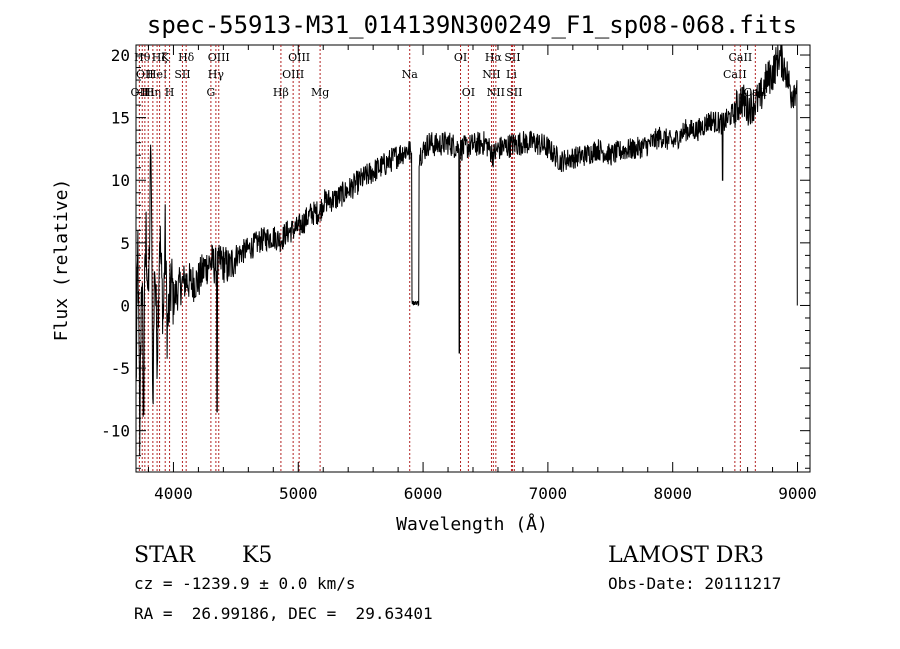  What do you see at coordinates (186, 57) in the screenshot?
I see `line-marker-label: Hδ` at bounding box center [186, 57].